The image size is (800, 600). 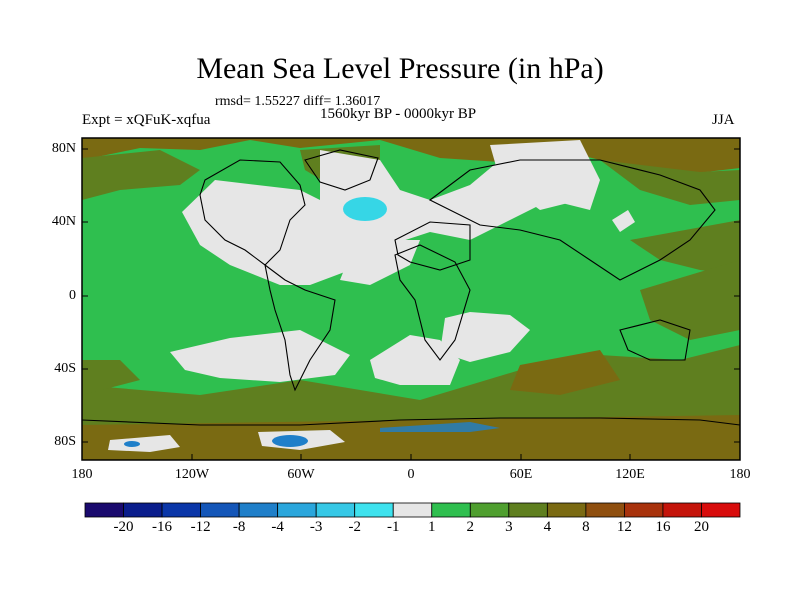 I want to click on colorbar-label: 4, so click(x=547, y=527).